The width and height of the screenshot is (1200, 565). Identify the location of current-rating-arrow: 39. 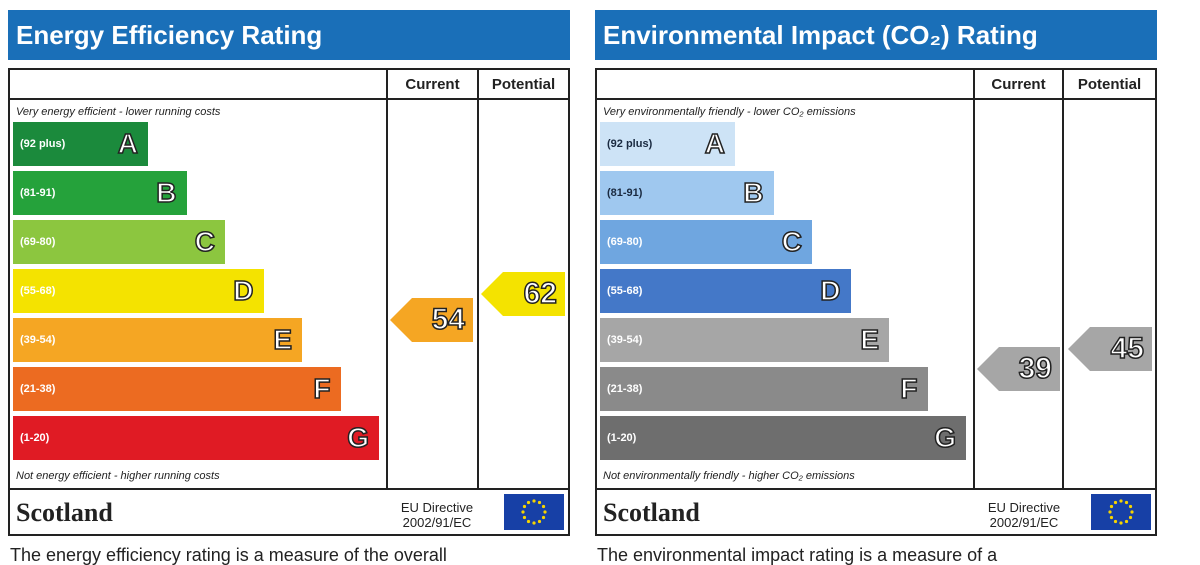
(1018, 369).